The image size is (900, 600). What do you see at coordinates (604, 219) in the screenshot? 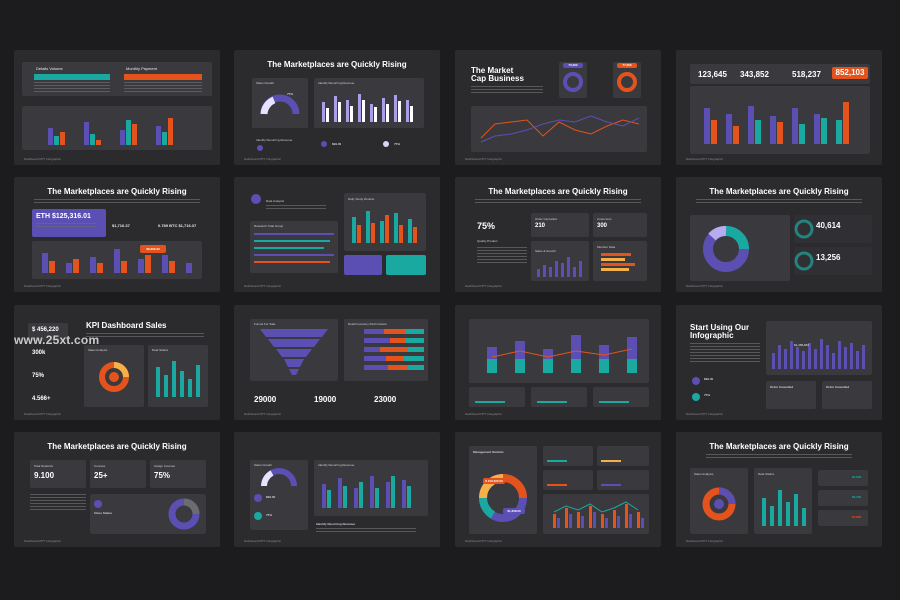
I see `label: Customers` at bounding box center [604, 219].